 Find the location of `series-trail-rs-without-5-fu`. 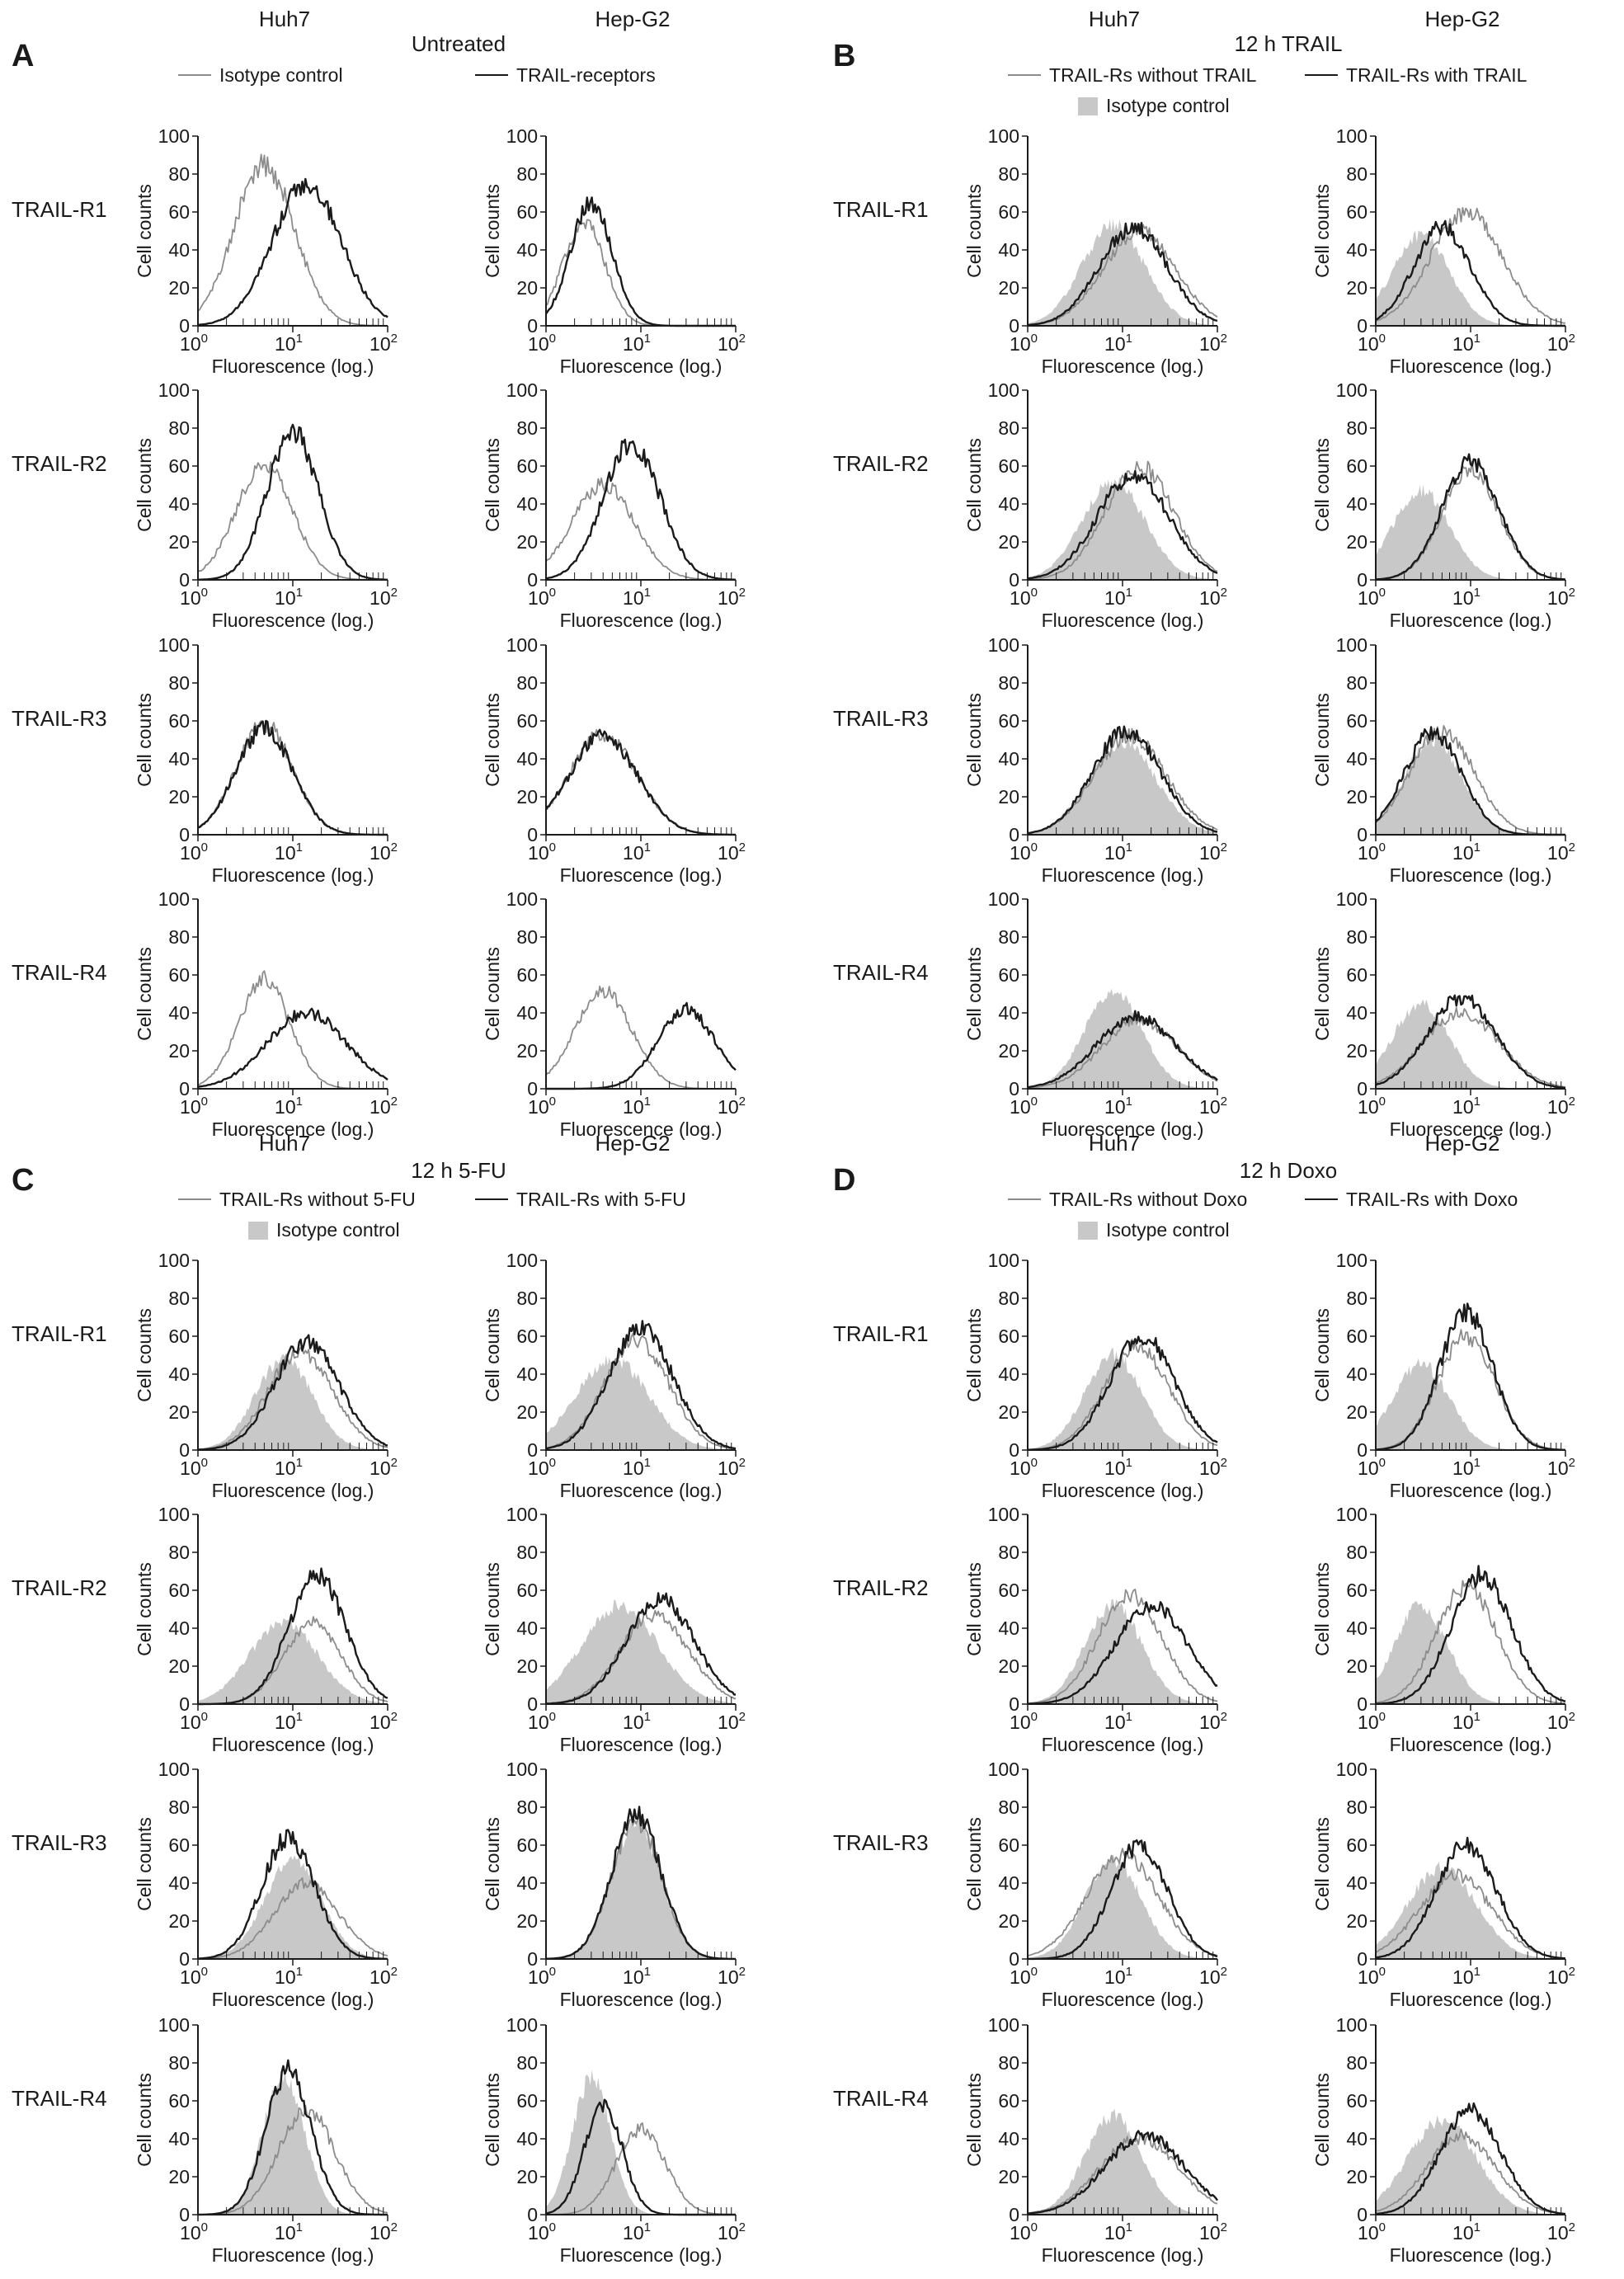

series-trail-rs-without-5-fu is located at coordinates (292, 1918).